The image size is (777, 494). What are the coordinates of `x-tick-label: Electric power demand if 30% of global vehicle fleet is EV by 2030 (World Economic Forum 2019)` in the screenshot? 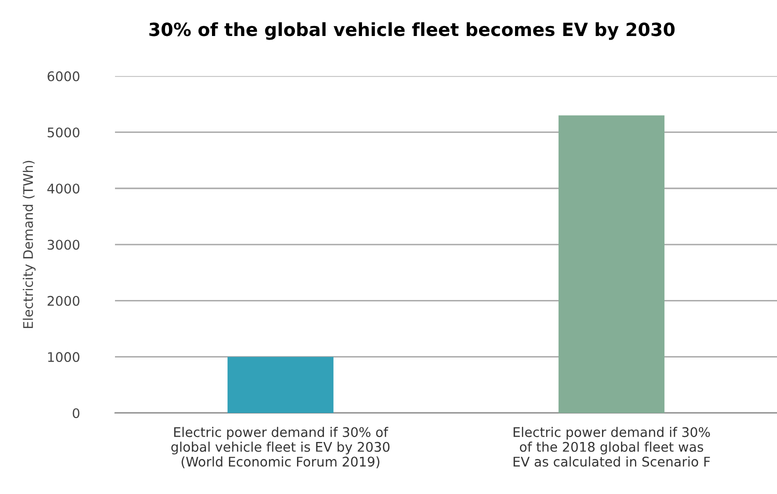 It's located at (280, 447).